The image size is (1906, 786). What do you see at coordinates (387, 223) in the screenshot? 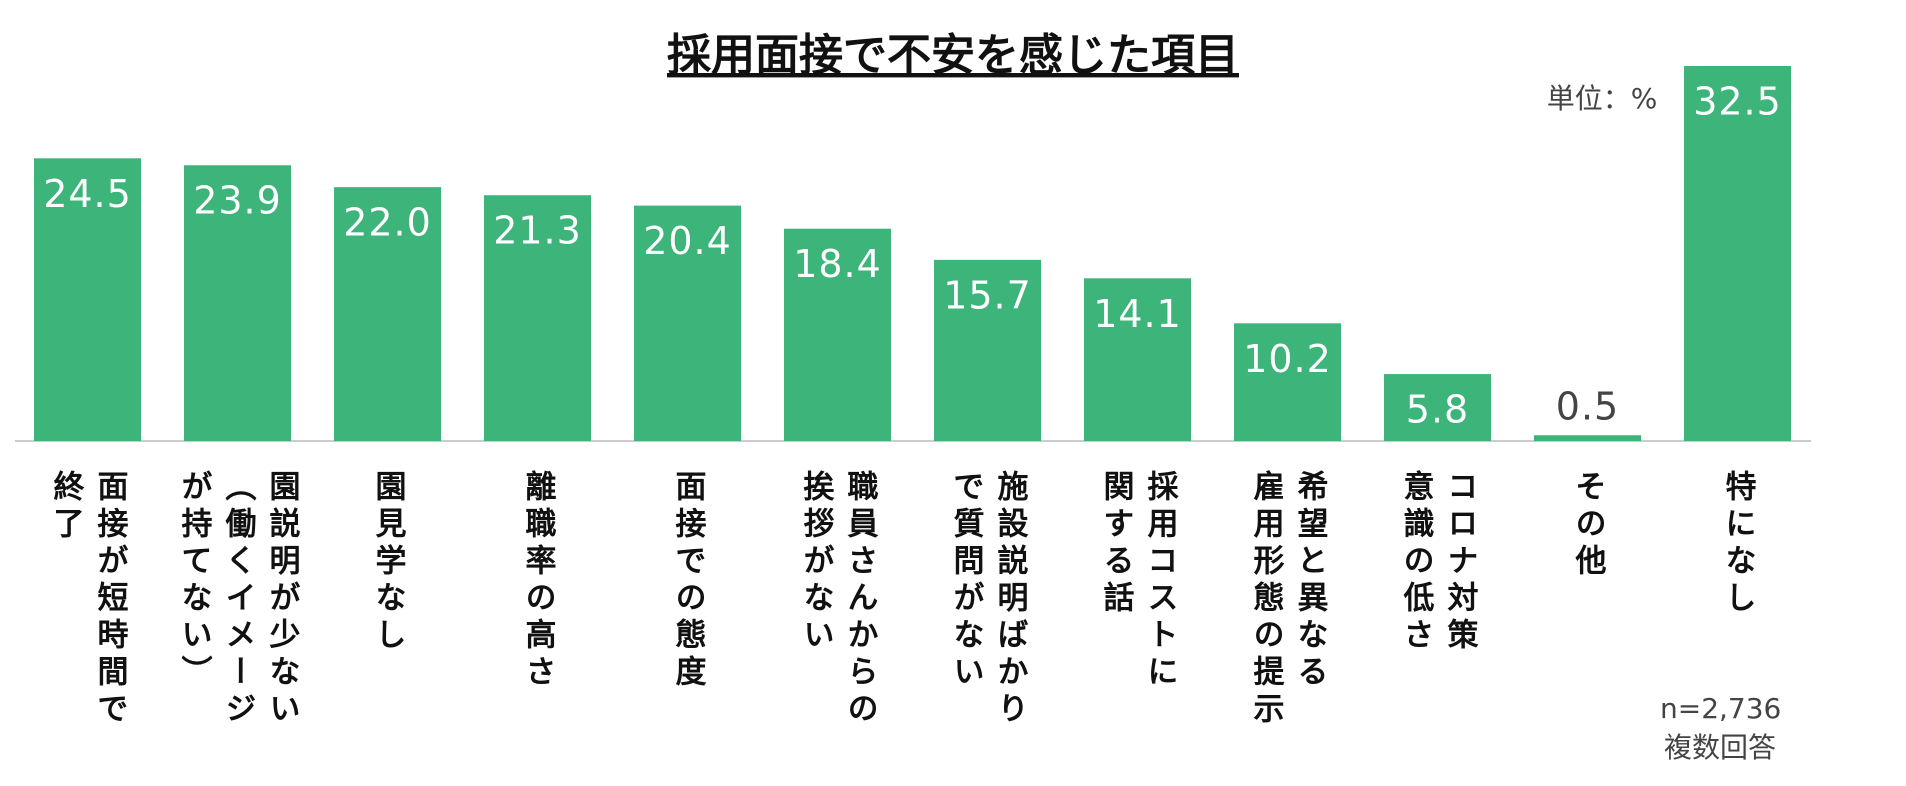
I see `value-label: 22.0` at bounding box center [387, 223].